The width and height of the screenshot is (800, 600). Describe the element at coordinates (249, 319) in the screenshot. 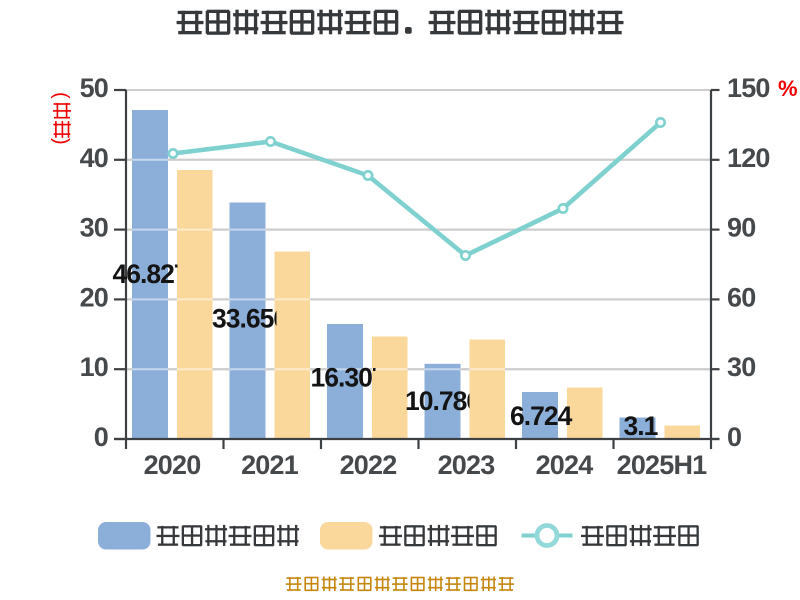

I see `svg-text: 33.656` at that location.